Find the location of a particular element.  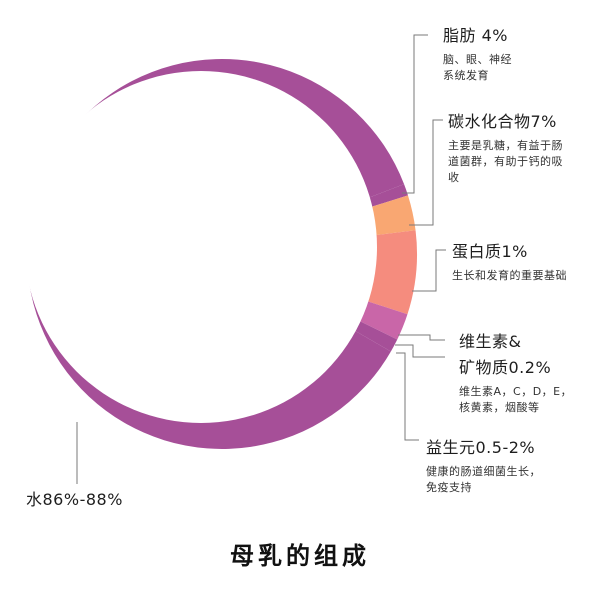

chart-title: 母乳的组成 is located at coordinates (300, 556).